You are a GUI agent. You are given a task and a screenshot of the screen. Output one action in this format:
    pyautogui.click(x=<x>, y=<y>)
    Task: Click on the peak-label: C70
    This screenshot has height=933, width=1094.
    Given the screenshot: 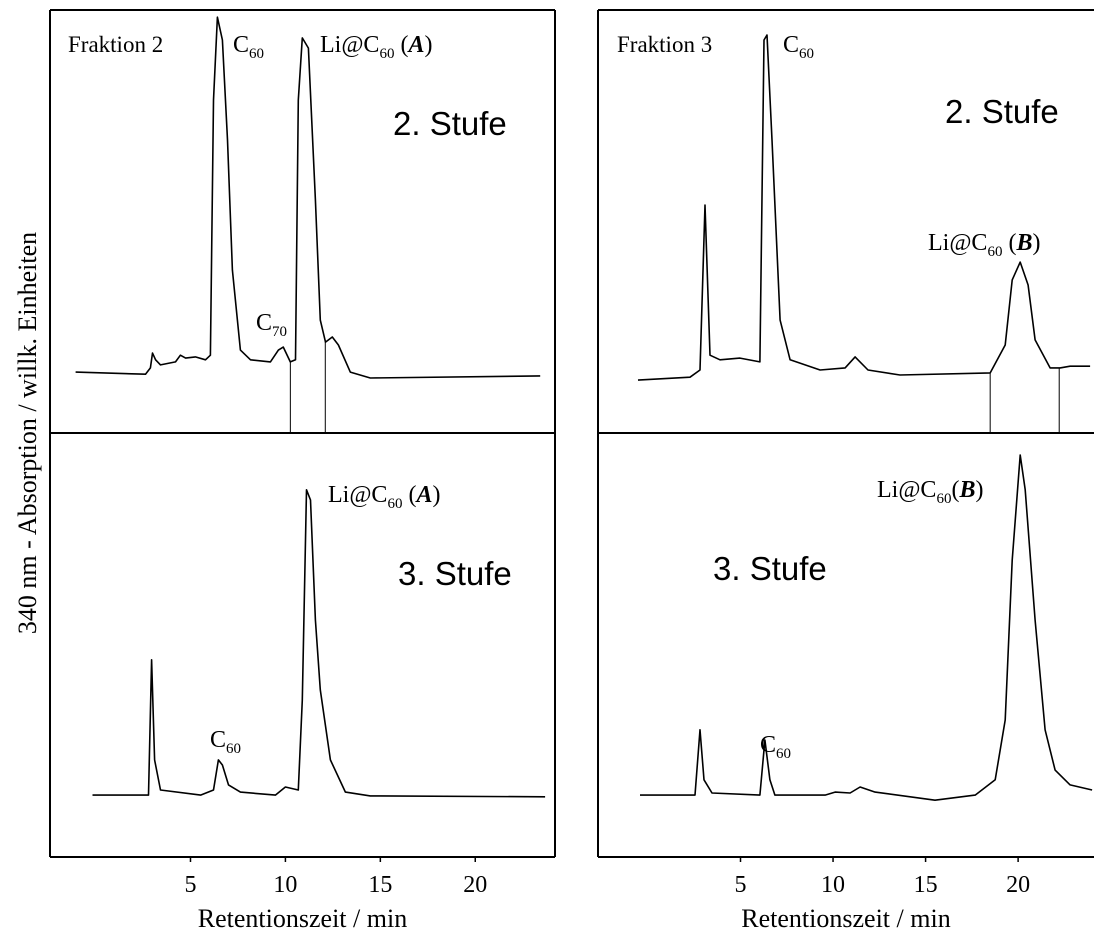 What is the action you would take?
    pyautogui.click(x=271, y=325)
    